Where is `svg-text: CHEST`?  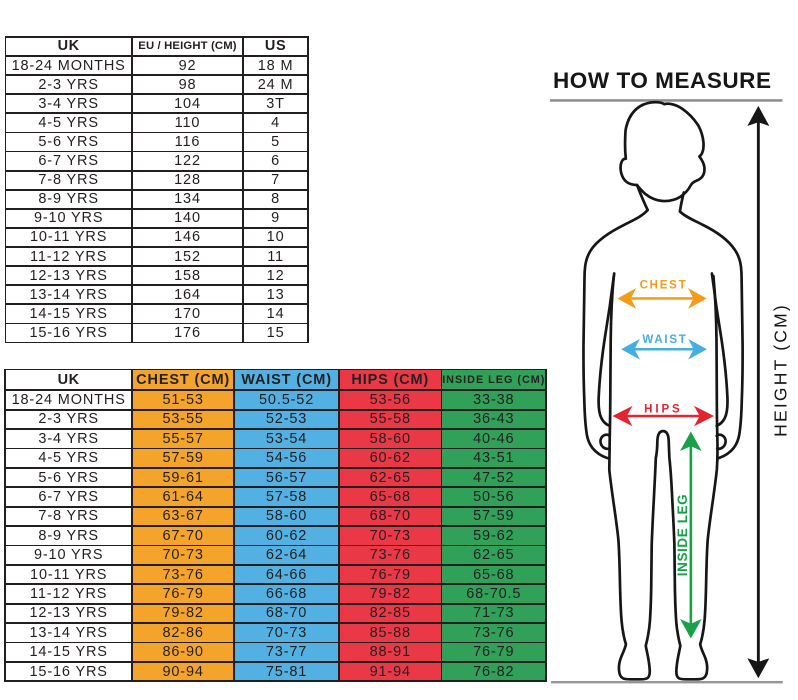
svg-text: CHEST is located at coordinates (664, 286).